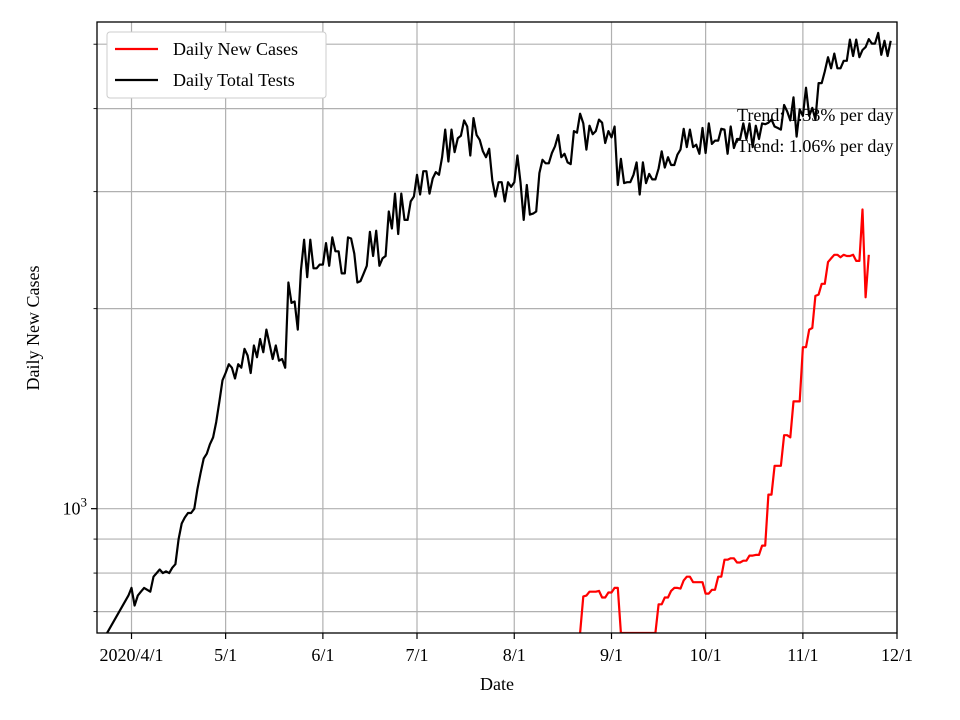 The height and width of the screenshot is (720, 960). What do you see at coordinates (611, 655) in the screenshot?
I see `x-tick-label: 9/1` at bounding box center [611, 655].